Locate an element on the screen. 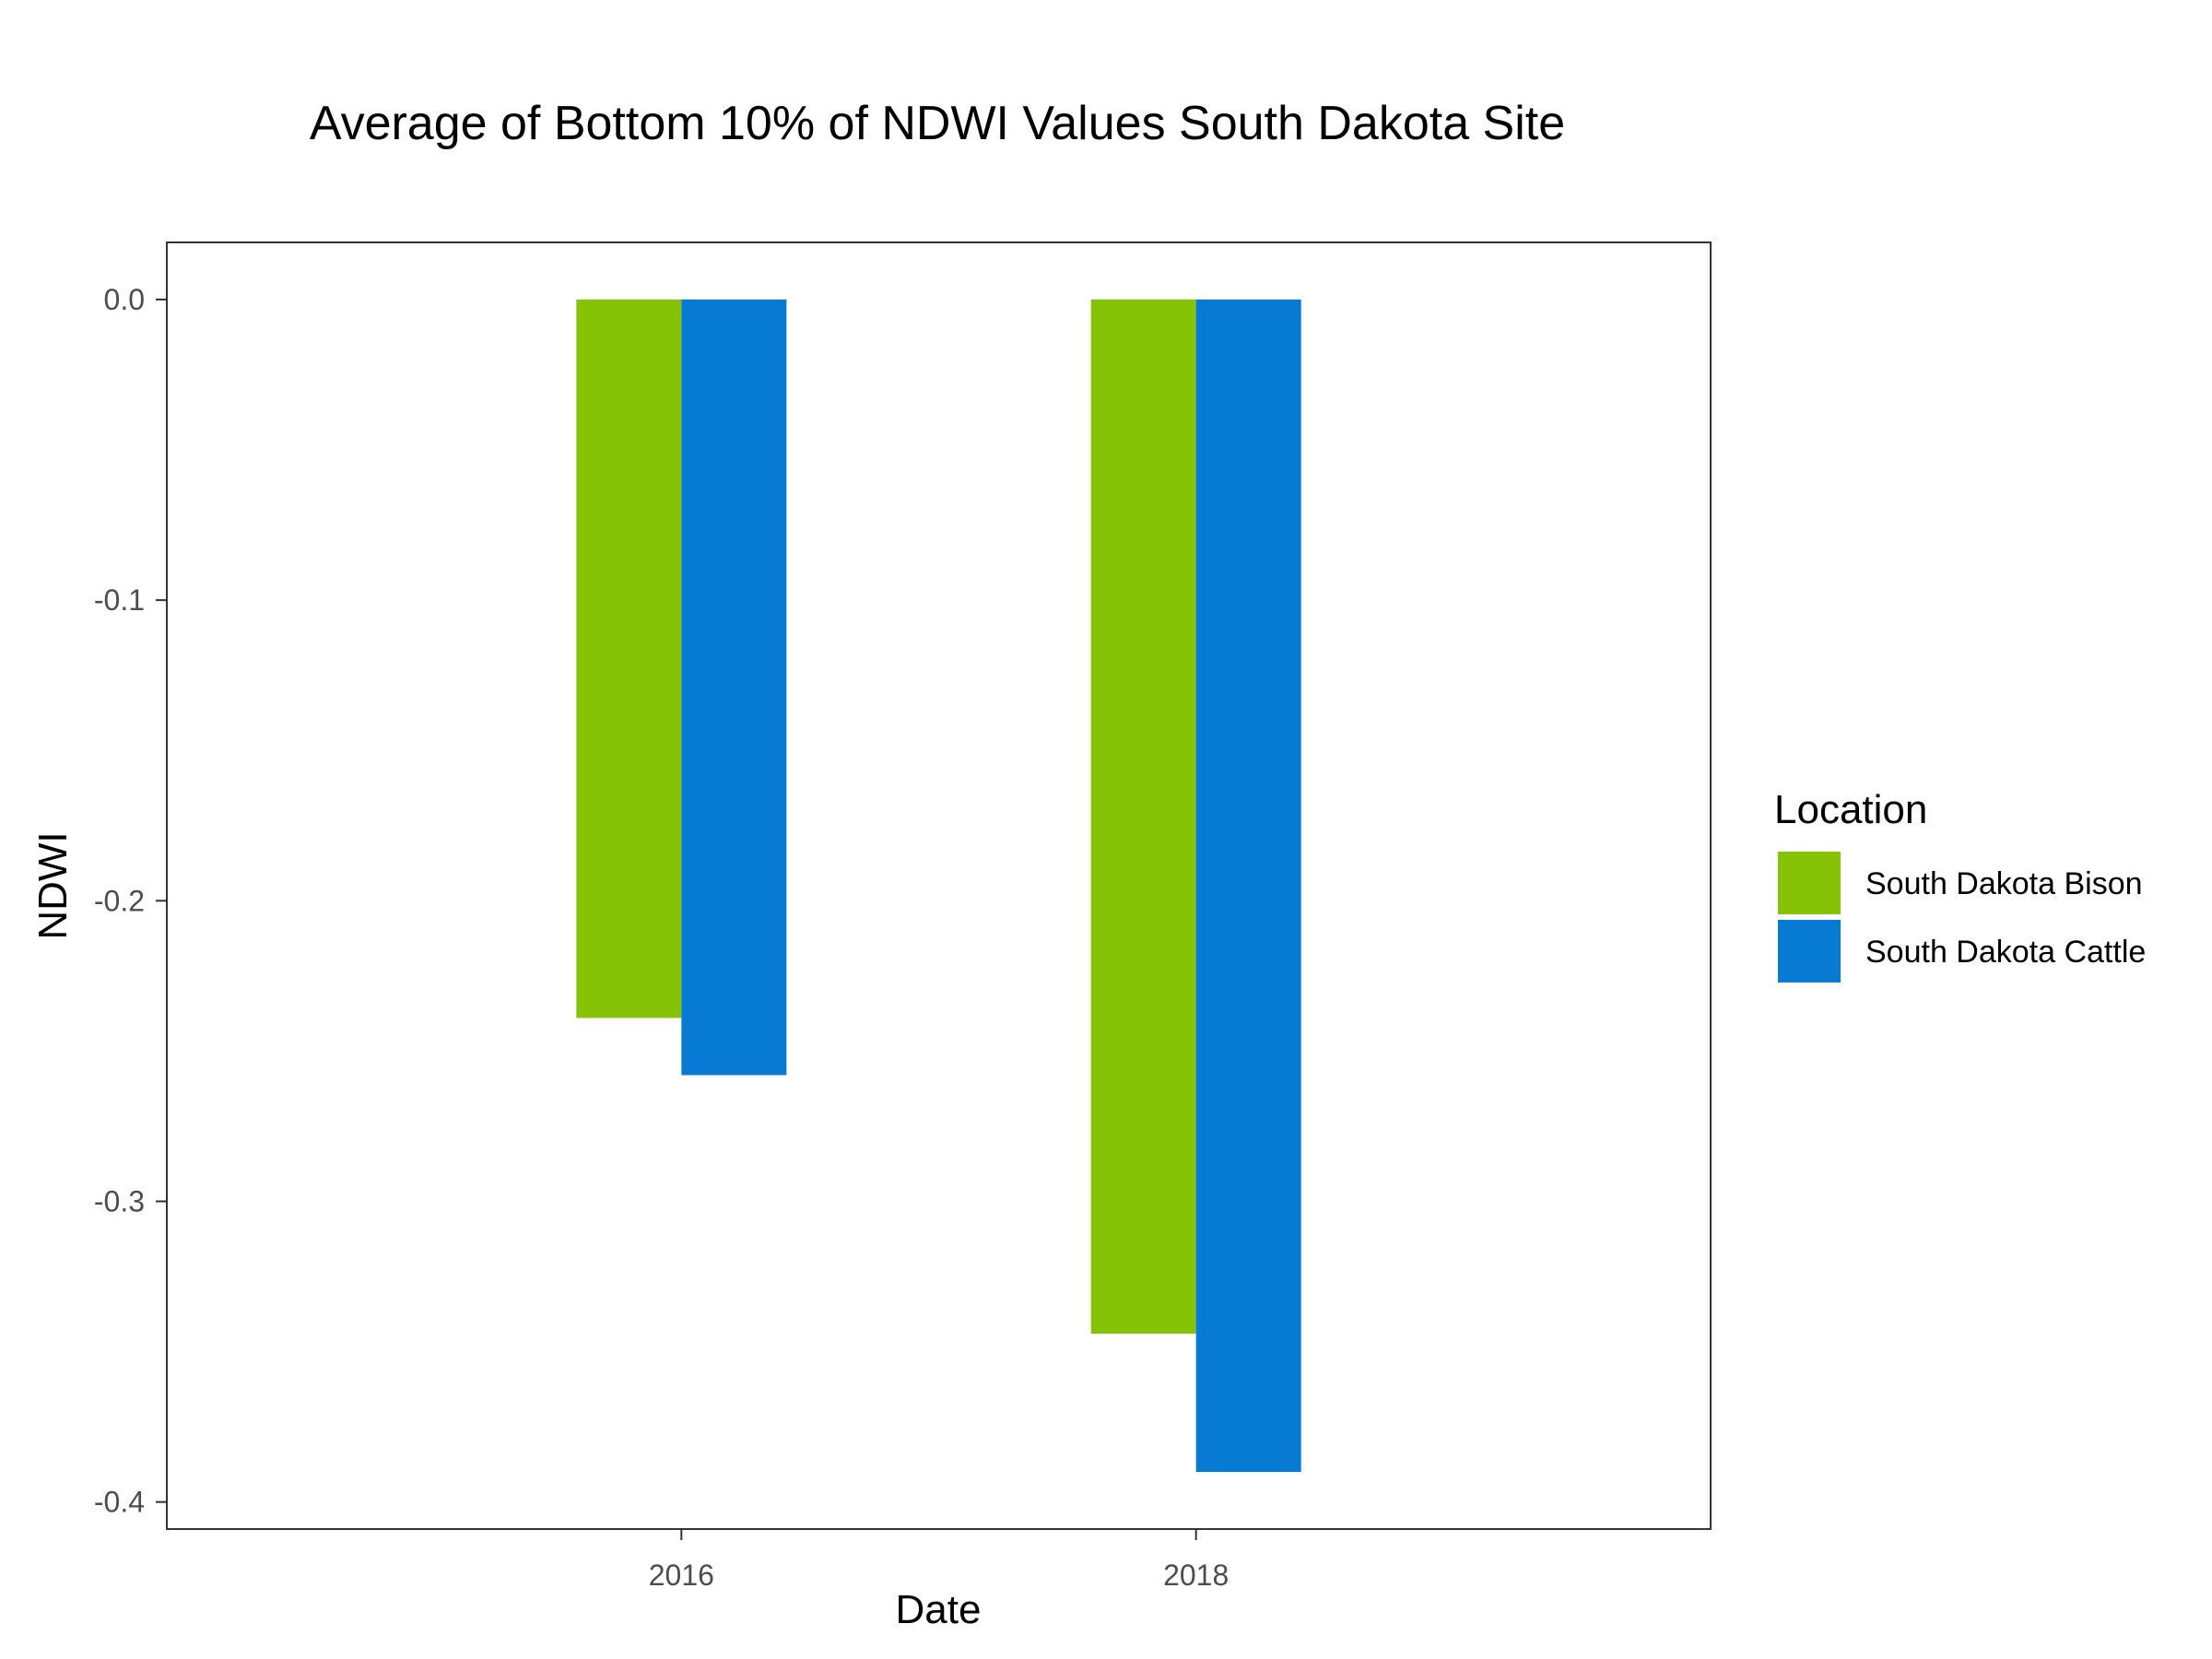 This screenshot has height=1659, width=2212. x-axis-title: Date is located at coordinates (939, 1609).